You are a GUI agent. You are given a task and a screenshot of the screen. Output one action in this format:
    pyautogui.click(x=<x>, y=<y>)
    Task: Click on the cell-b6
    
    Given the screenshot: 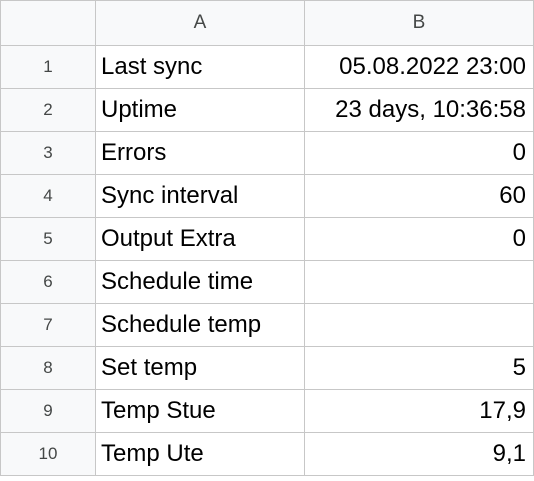 What is the action you would take?
    pyautogui.click(x=419, y=282)
    